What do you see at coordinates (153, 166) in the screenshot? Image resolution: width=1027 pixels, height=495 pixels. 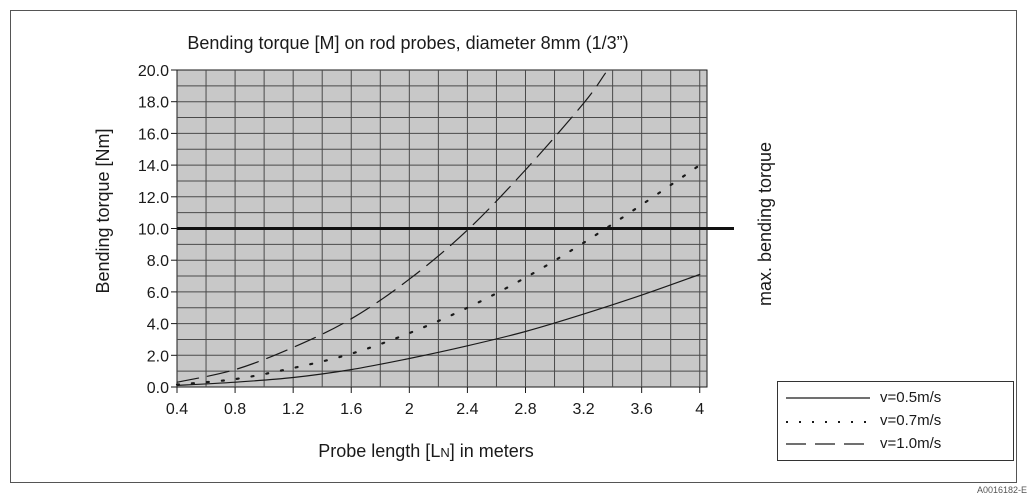 I see `y-tick-label: 14.0` at bounding box center [153, 166].